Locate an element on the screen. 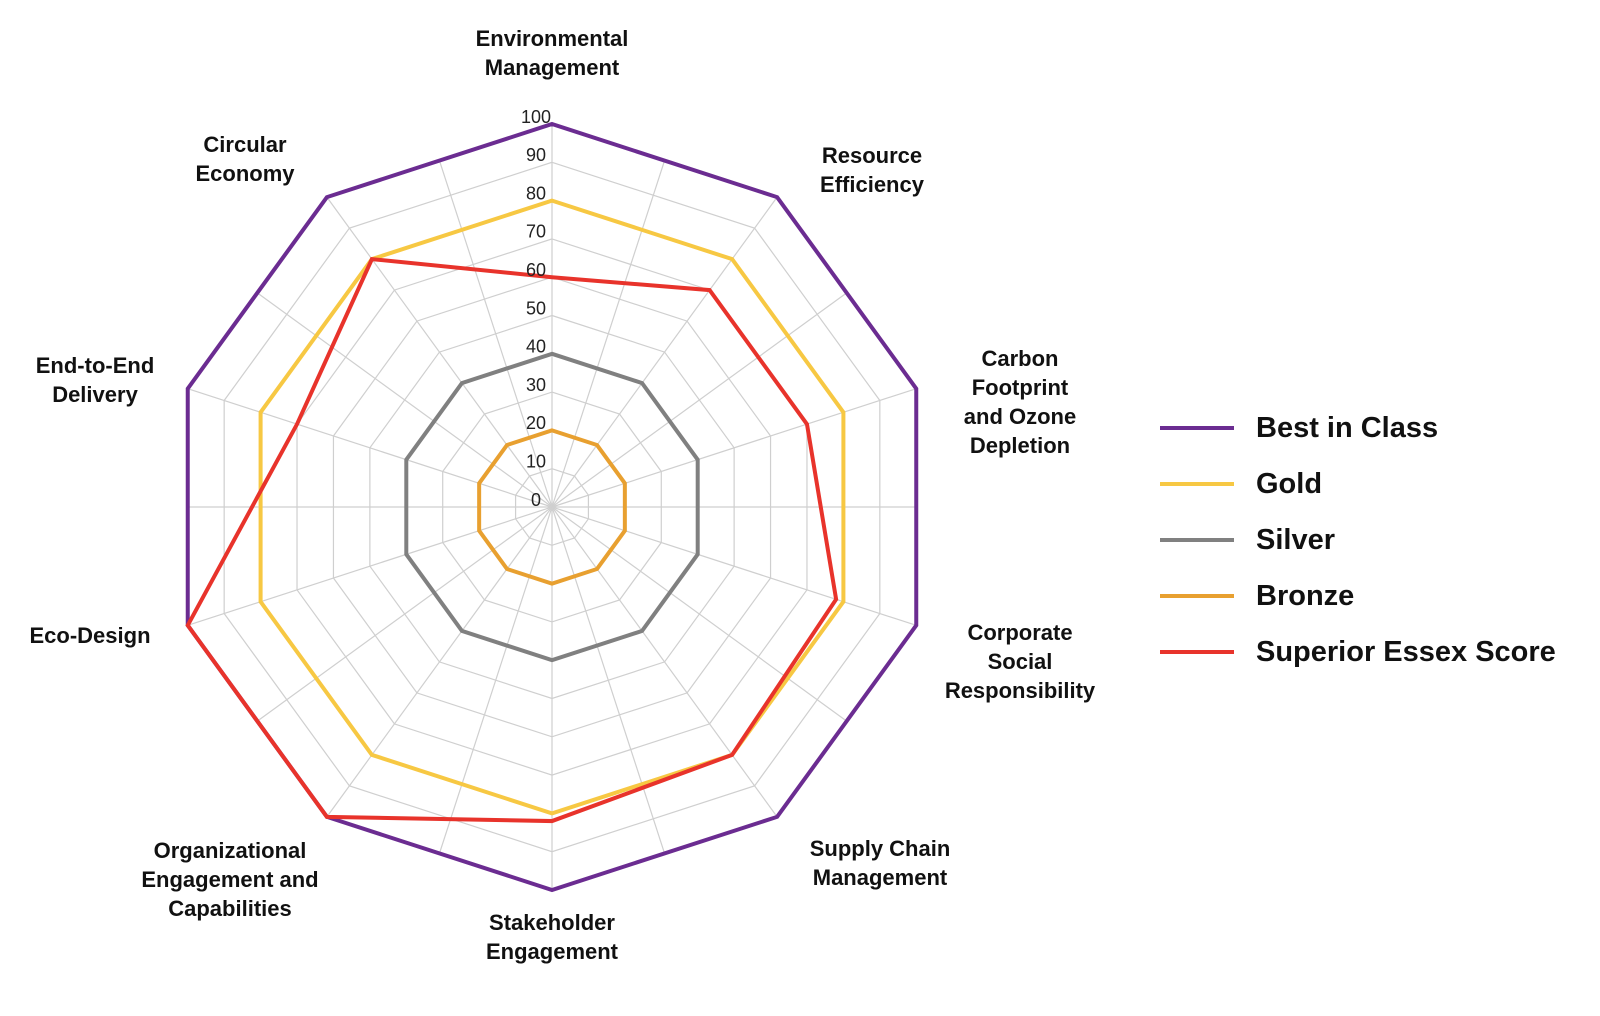 The width and height of the screenshot is (1600, 1016). axis-label: End-to-End Delivery is located at coordinates (95, 380).